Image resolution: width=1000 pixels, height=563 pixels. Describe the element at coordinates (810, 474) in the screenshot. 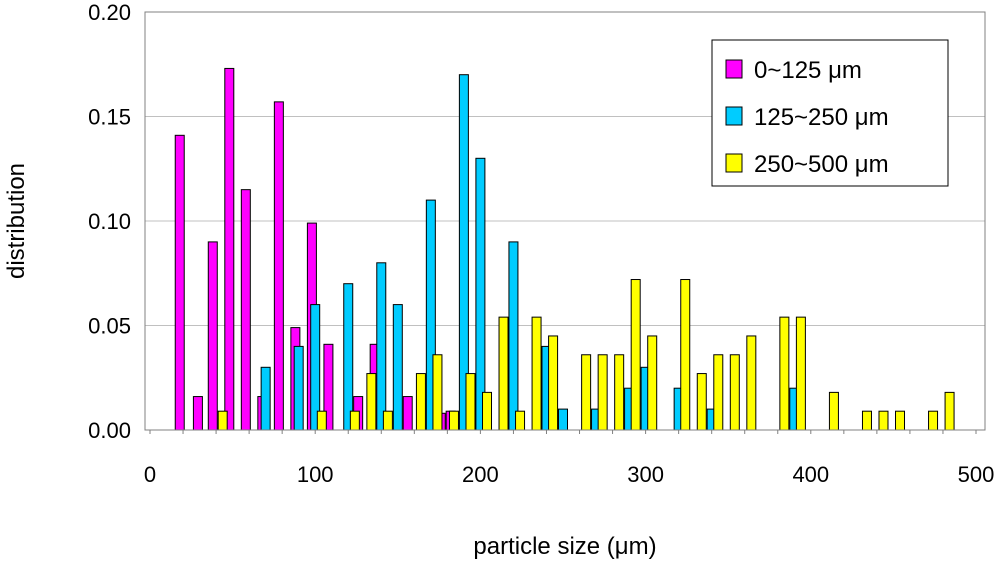

I see `x-tick-label: 400` at that location.